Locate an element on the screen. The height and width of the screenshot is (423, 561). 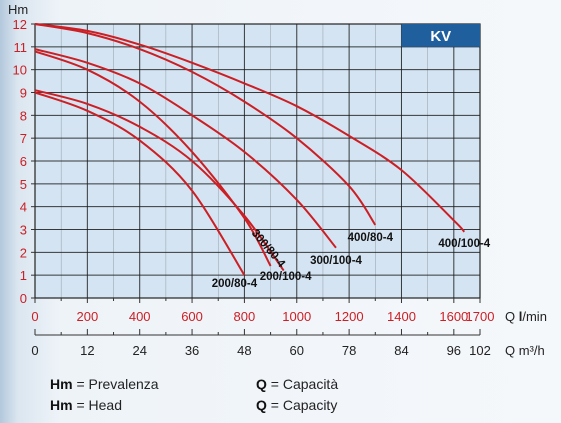
x2-tick-label-3: 36 is located at coordinates (192, 350).